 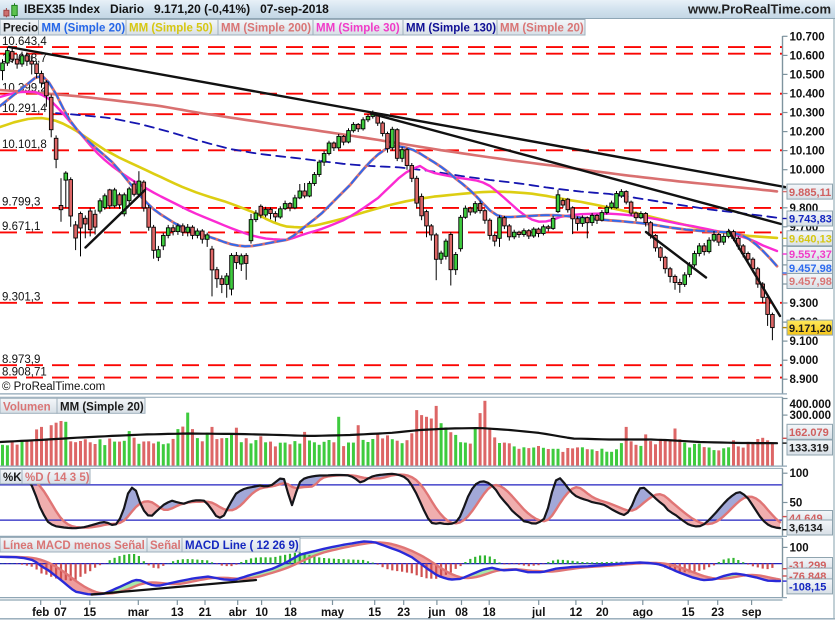 What do you see at coordinates (759, 9) in the screenshot?
I see `svg-text: www.ProRealTime.com` at bounding box center [759, 9].